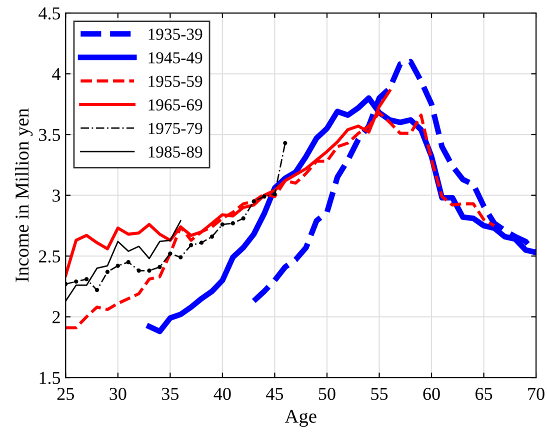 The width and height of the screenshot is (547, 434). What do you see at coordinates (56, 196) in the screenshot?
I see `y-tick-label: 3` at bounding box center [56, 196].